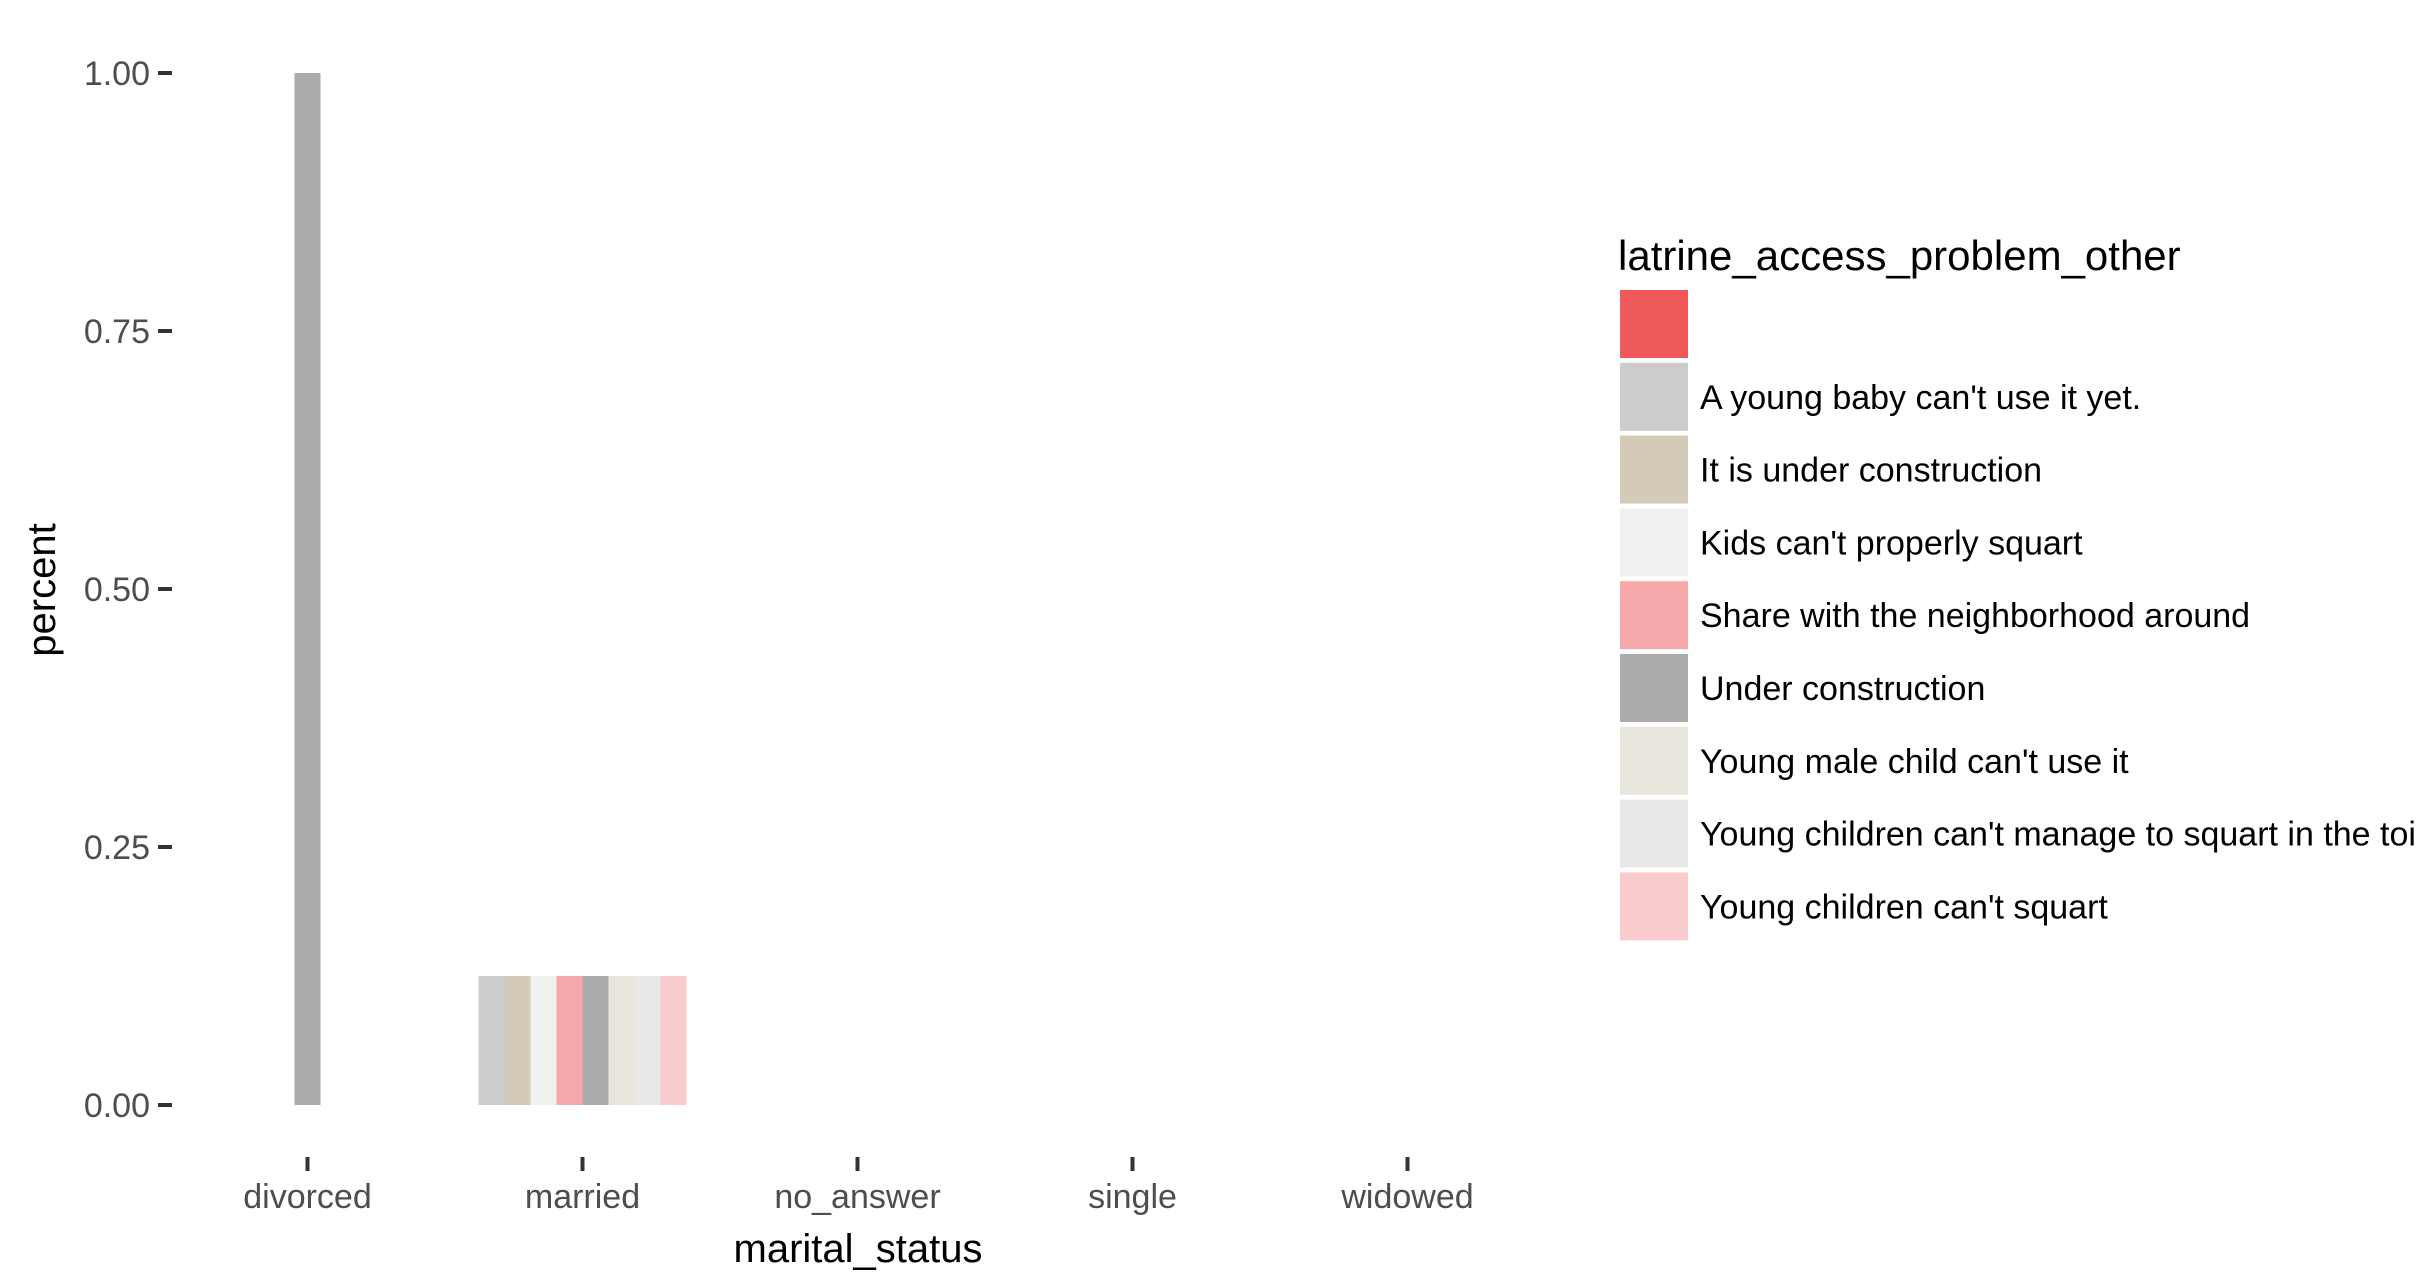 Image resolution: width=2418 pixels, height=1284 pixels. What do you see at coordinates (1975, 616) in the screenshot?
I see `legend-label: Share with the neighborhood around` at bounding box center [1975, 616].